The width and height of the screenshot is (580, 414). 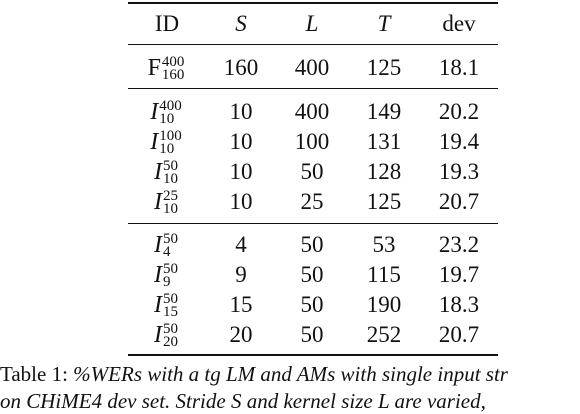 I want to click on row-s: 9, so click(x=241, y=274).